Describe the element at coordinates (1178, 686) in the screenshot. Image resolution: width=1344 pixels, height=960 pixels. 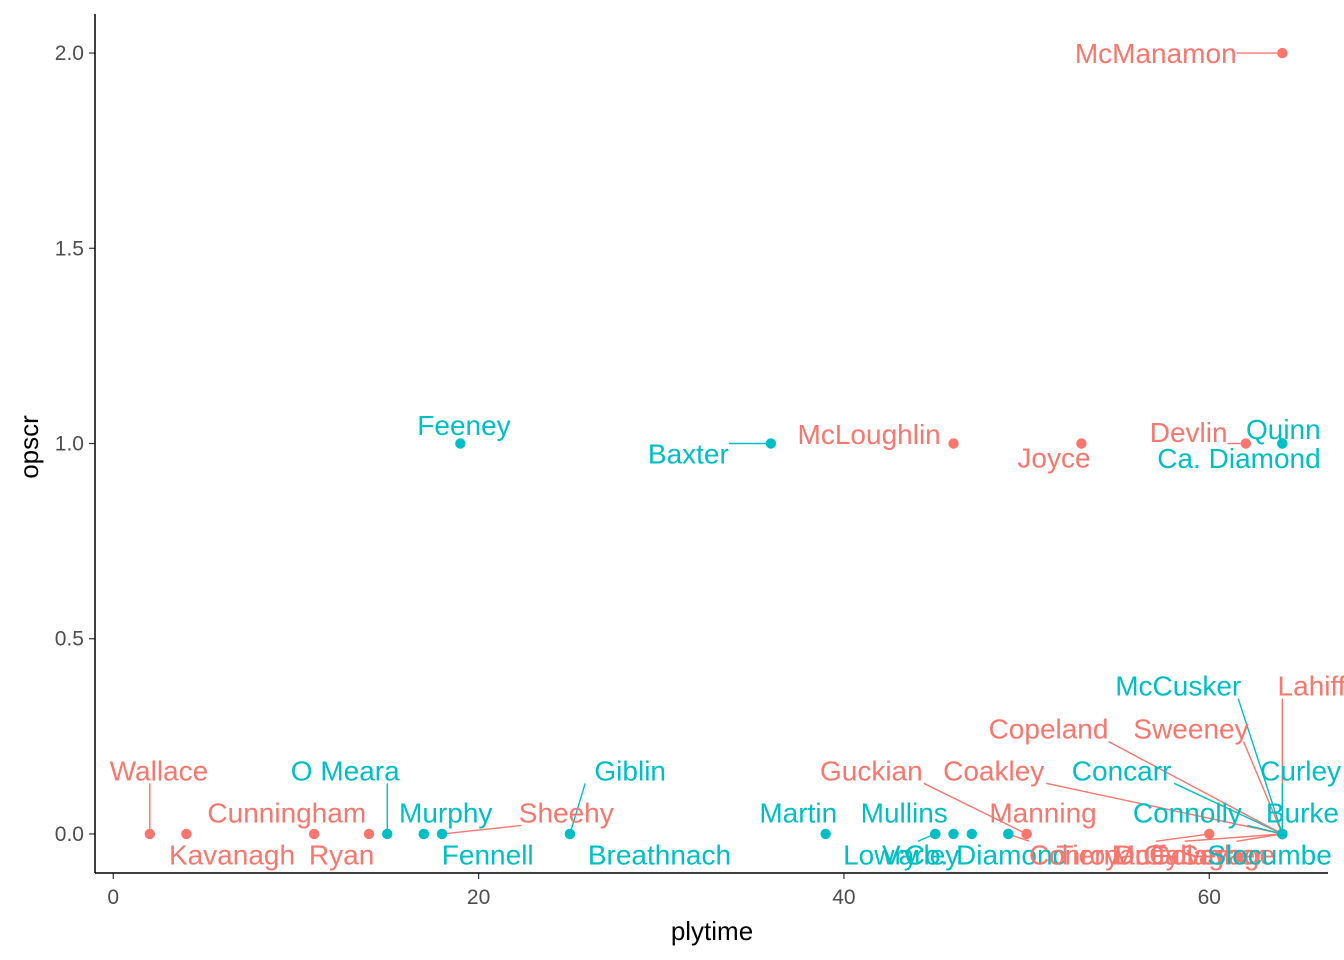
I see `point-label: McCusker` at that location.